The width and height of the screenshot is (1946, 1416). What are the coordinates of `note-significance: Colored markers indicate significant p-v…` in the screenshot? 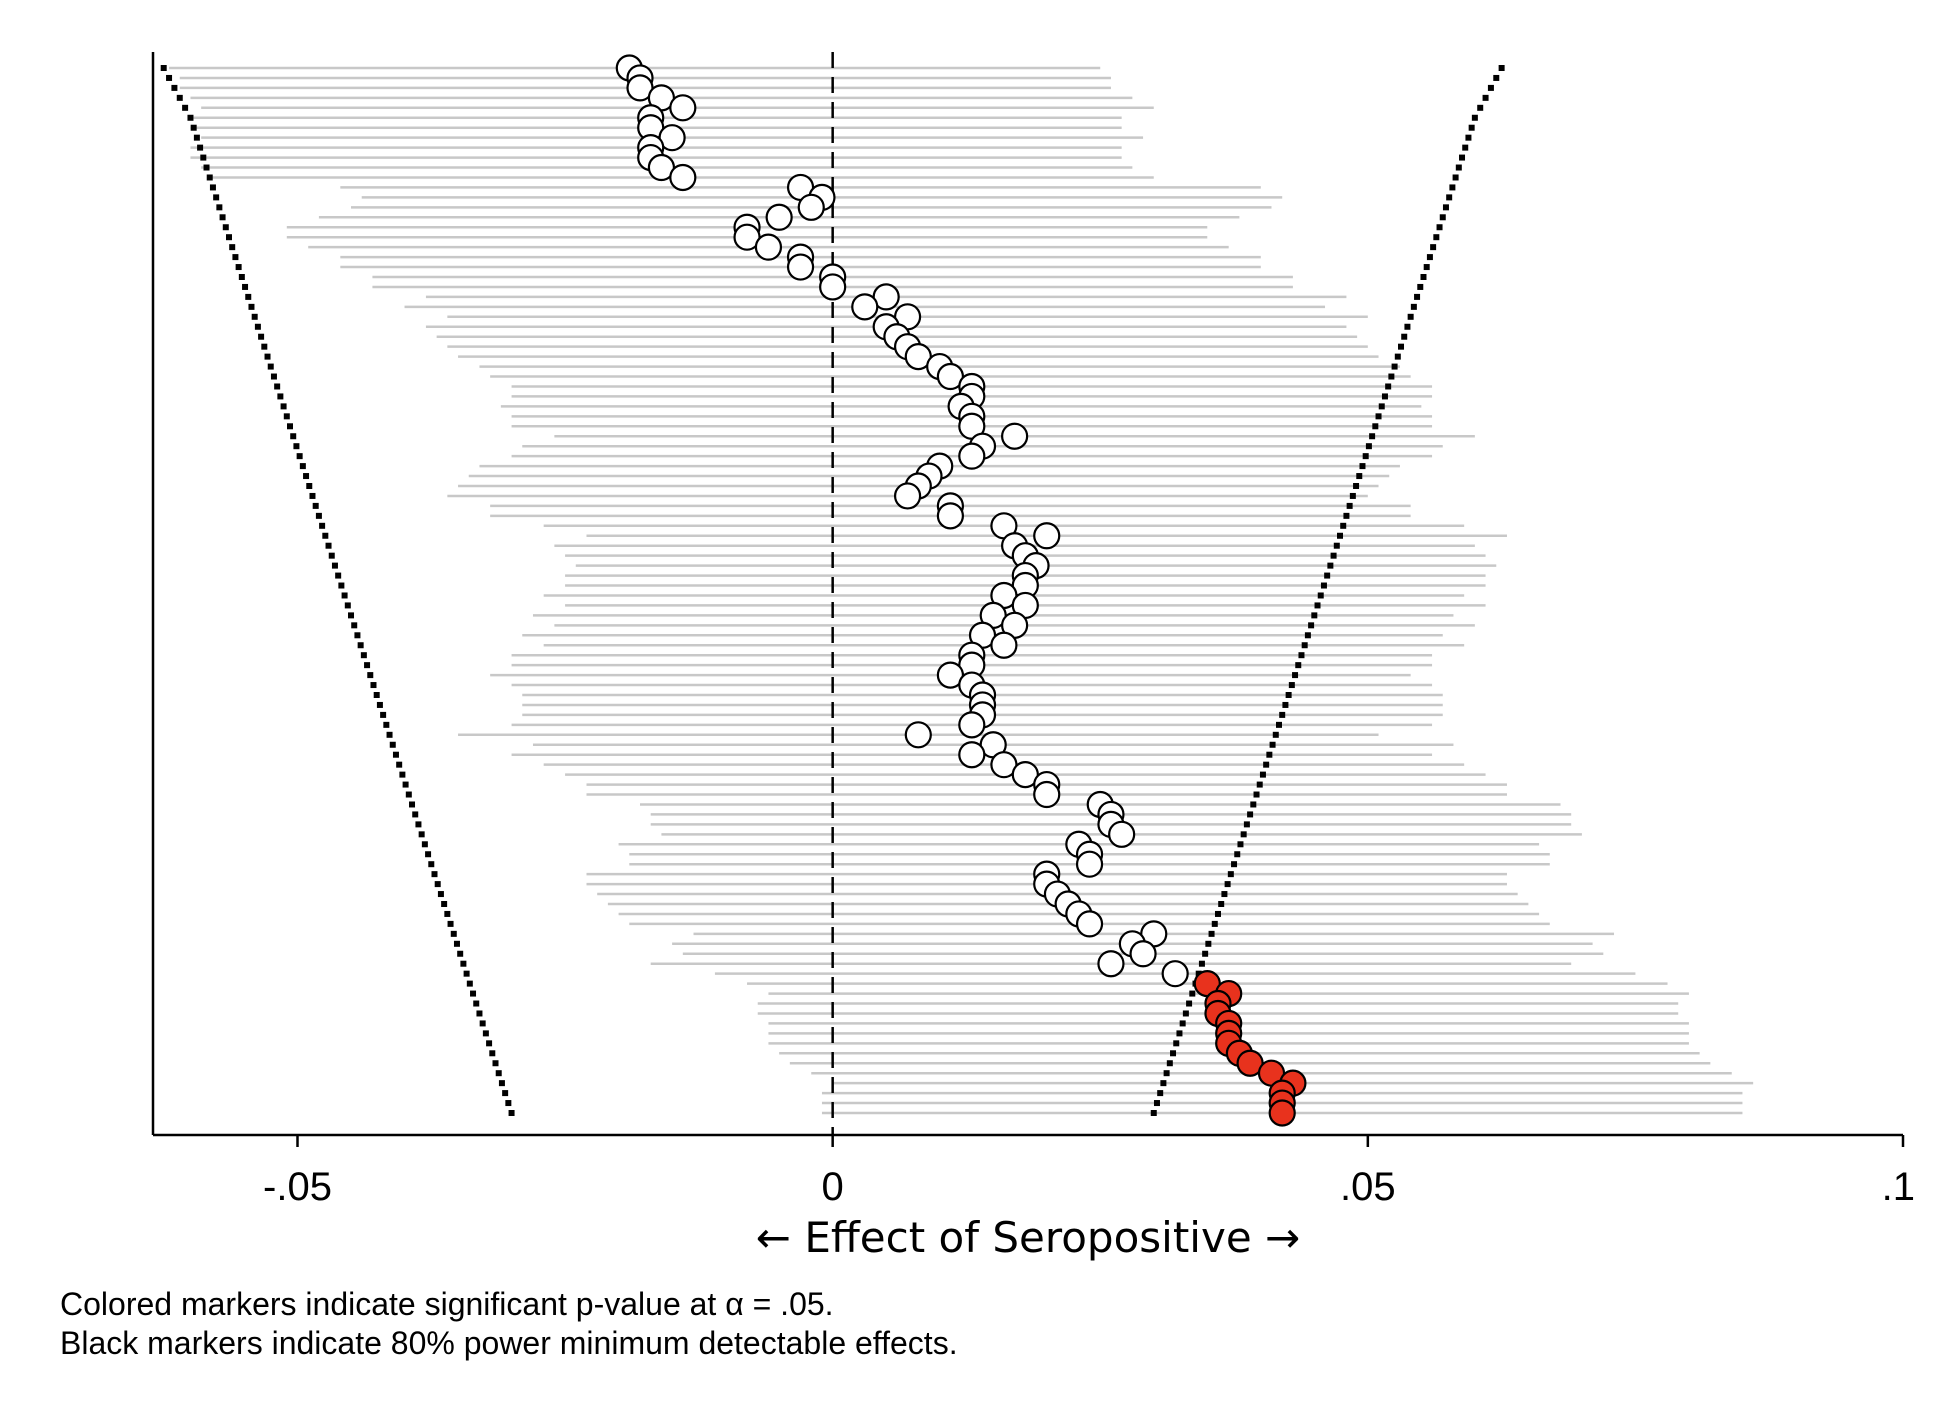 It's located at (447, 1304).